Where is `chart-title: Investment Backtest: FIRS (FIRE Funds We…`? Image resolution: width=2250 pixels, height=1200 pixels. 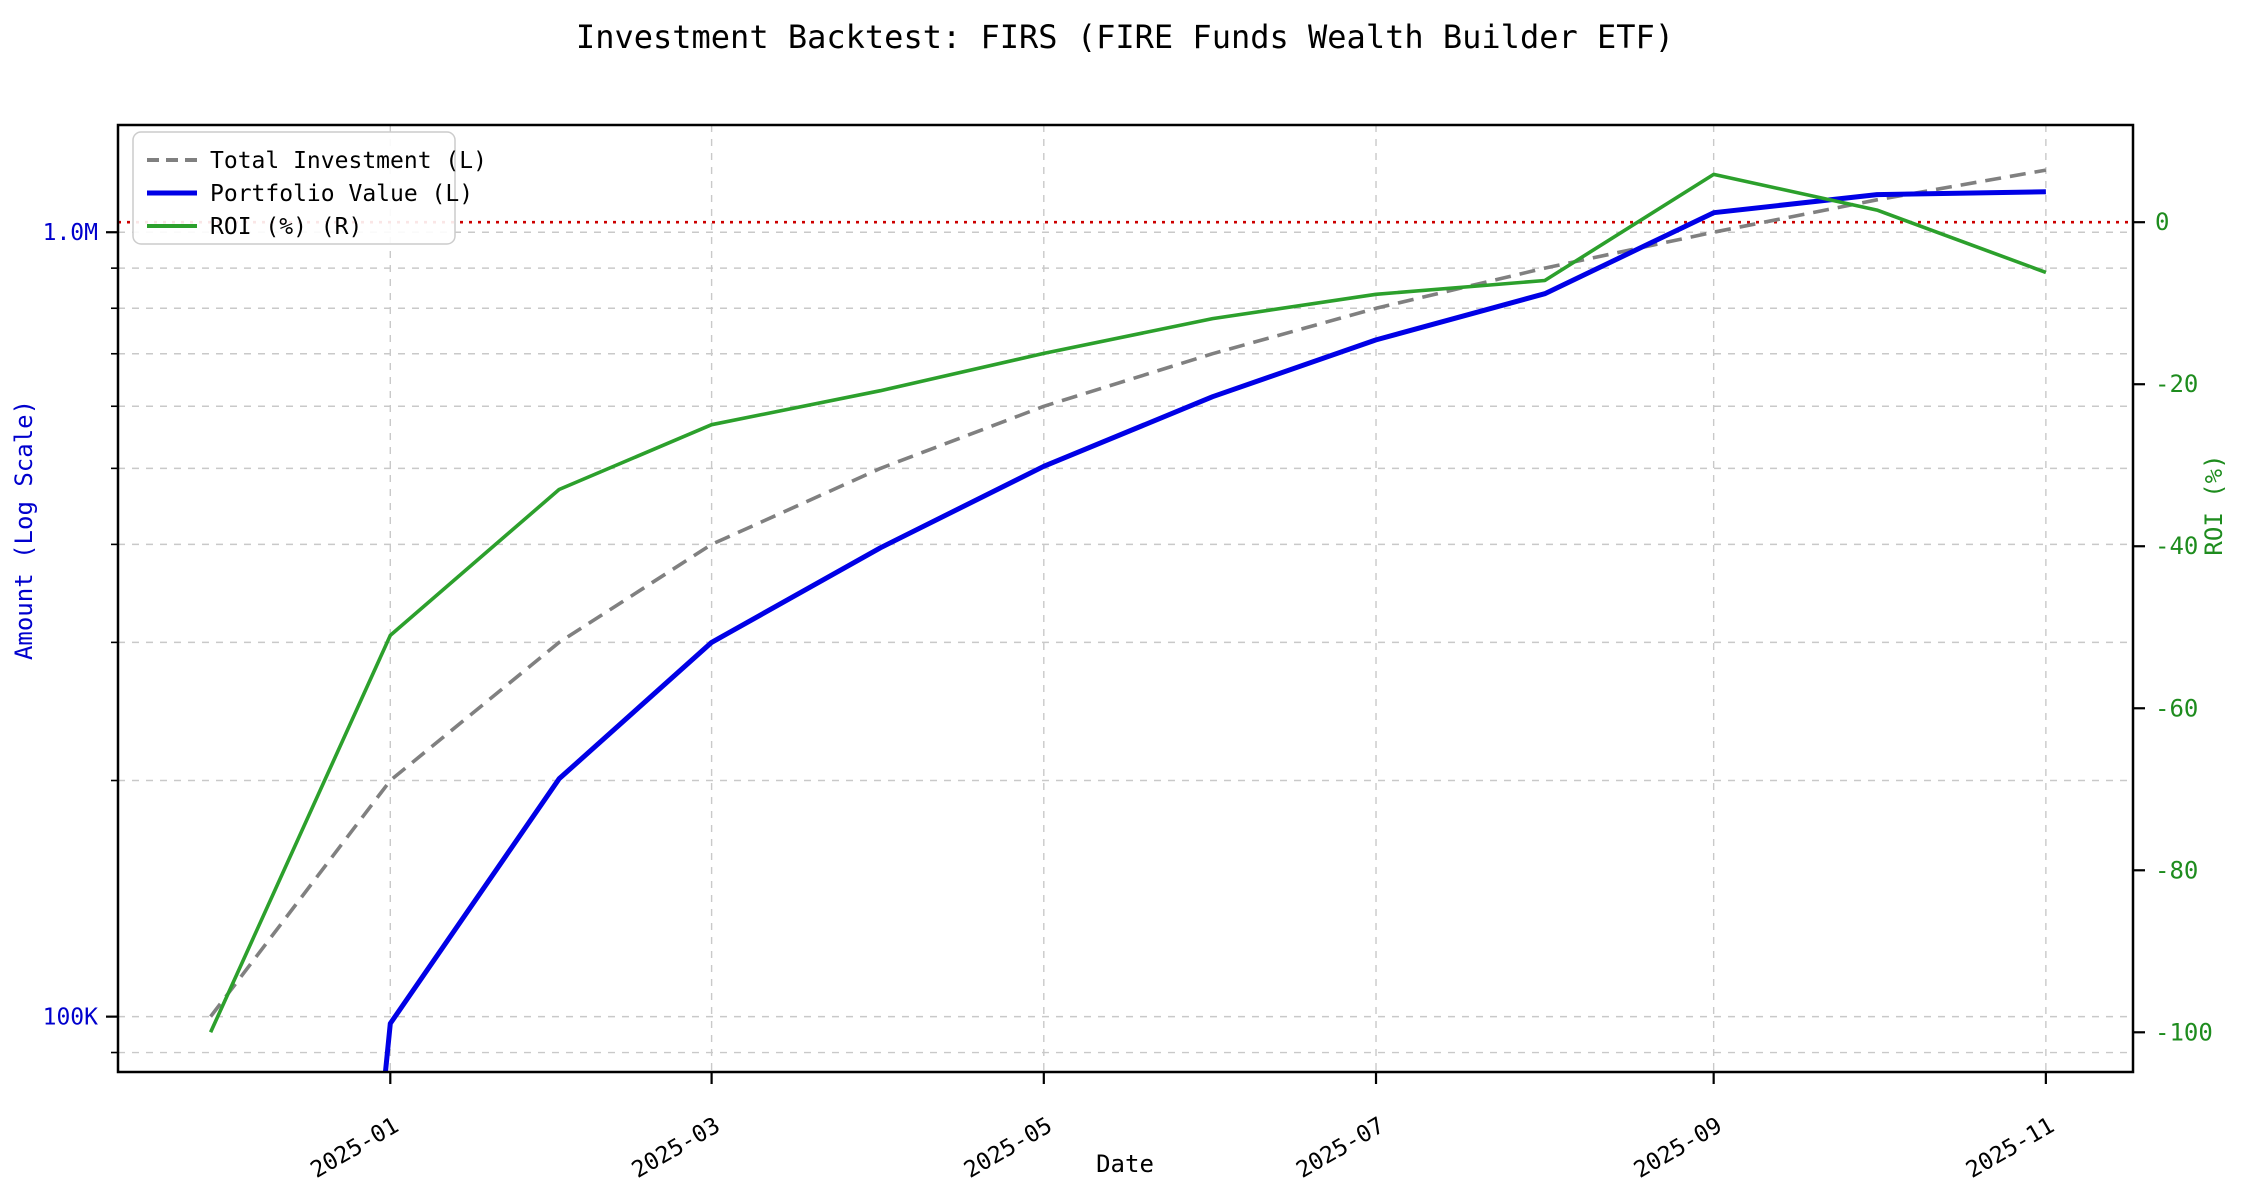 chart-title: Investment Backtest: FIRS (FIRE Funds We… is located at coordinates (1125, 37).